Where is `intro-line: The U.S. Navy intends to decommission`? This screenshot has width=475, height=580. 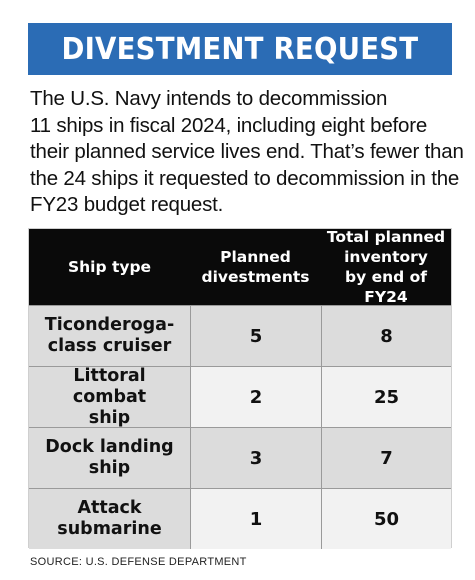
intro-line: The U.S. Navy intends to decommission is located at coordinates (209, 98).